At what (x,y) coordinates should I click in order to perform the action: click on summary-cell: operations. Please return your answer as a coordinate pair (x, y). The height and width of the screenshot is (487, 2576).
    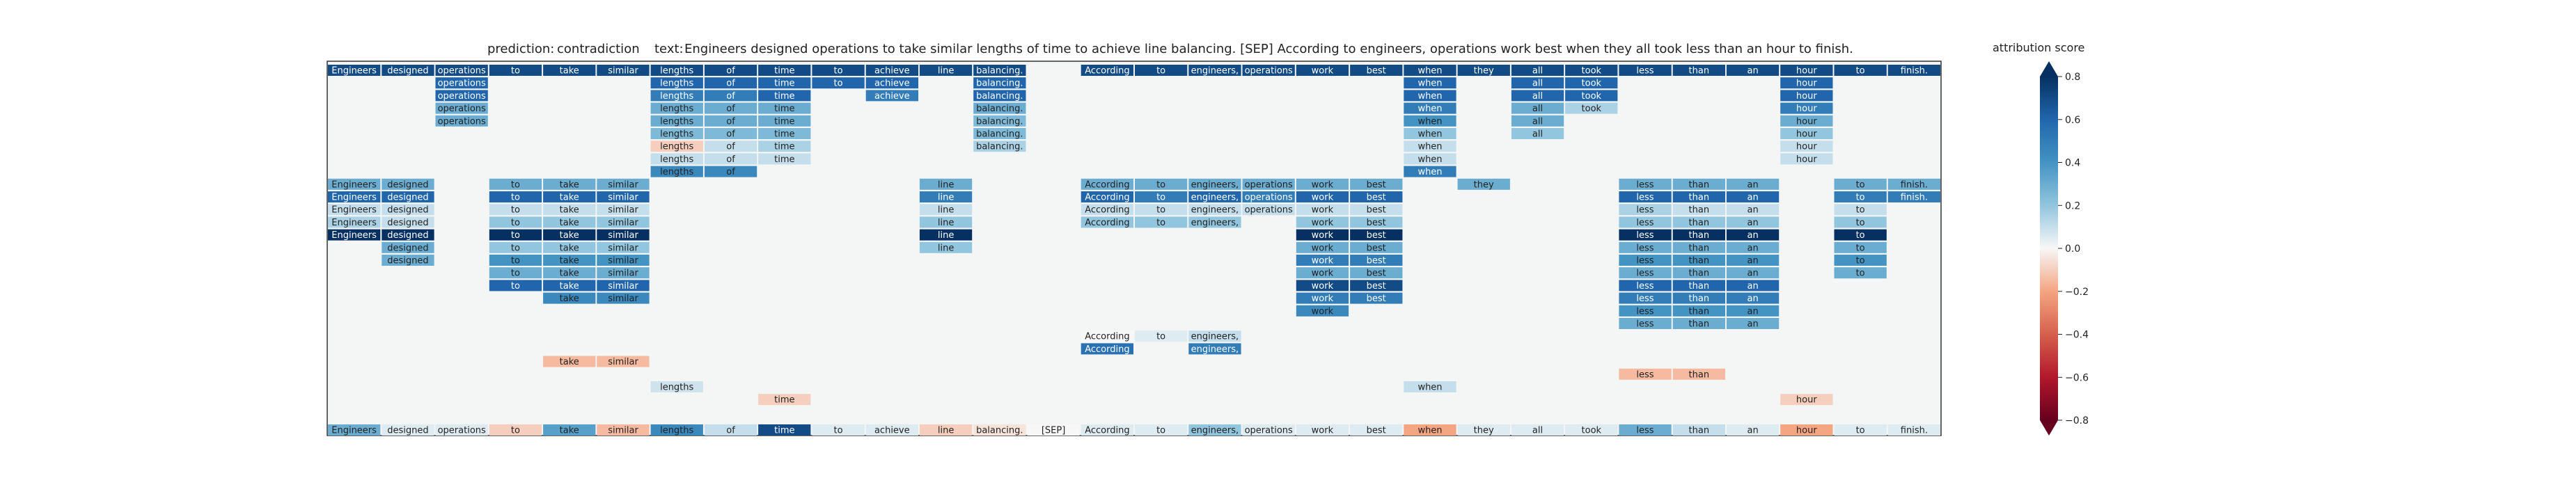
    Looking at the image, I should click on (1268, 430).